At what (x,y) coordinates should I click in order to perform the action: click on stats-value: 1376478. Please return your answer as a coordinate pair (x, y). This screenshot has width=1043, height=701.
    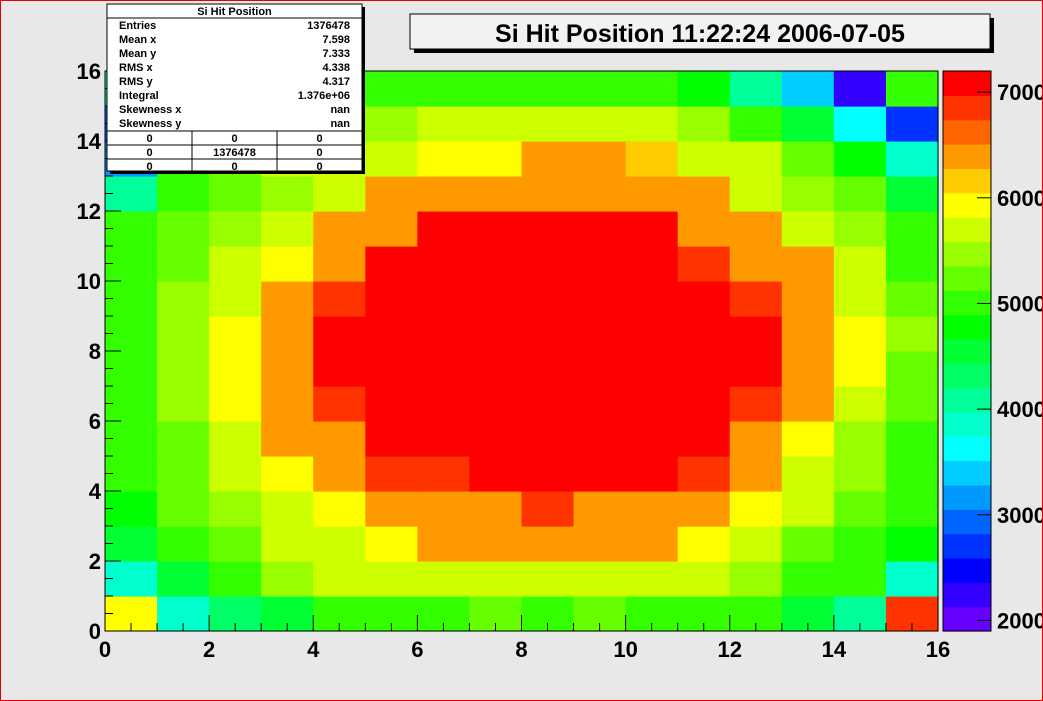
    Looking at the image, I should click on (328, 26).